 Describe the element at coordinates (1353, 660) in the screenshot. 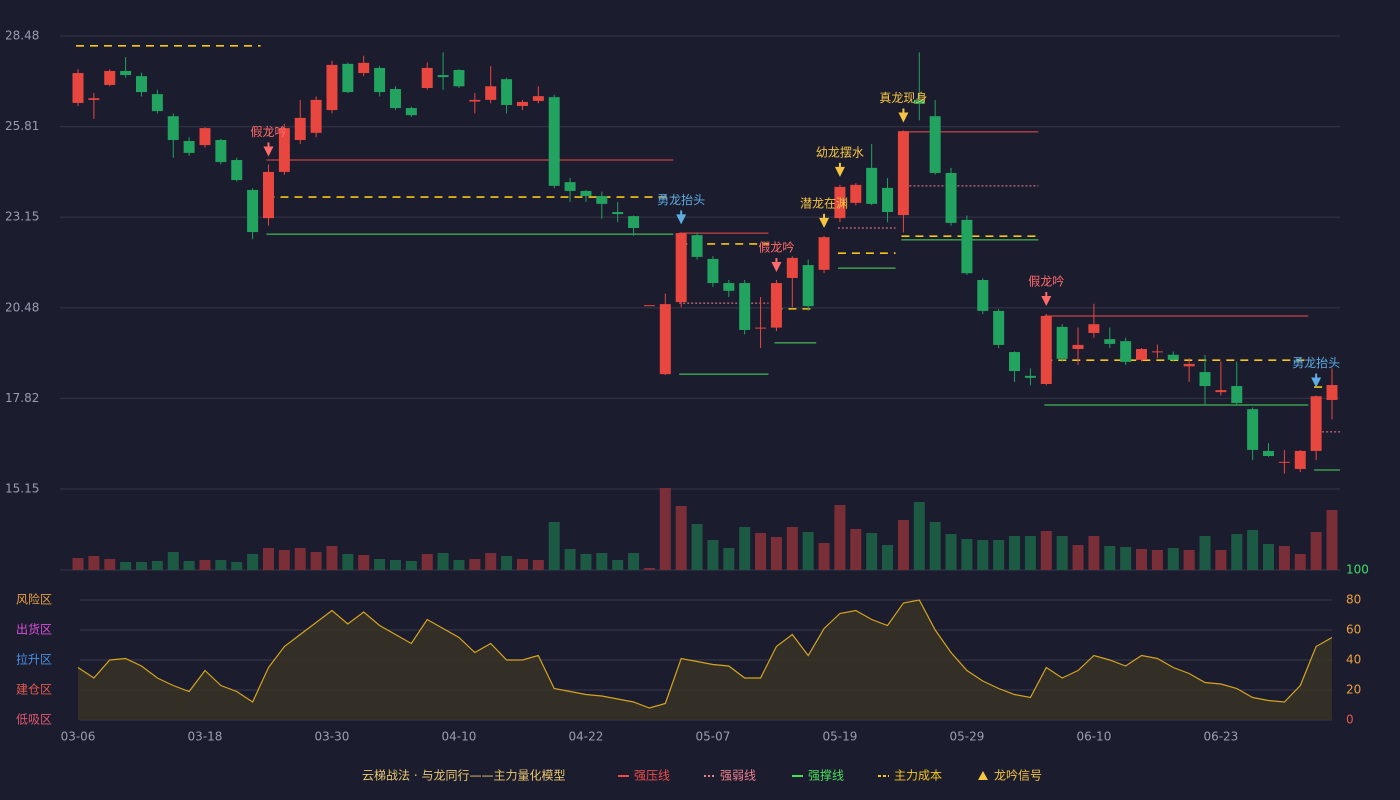

I see `osc-tick-label: 40` at that location.